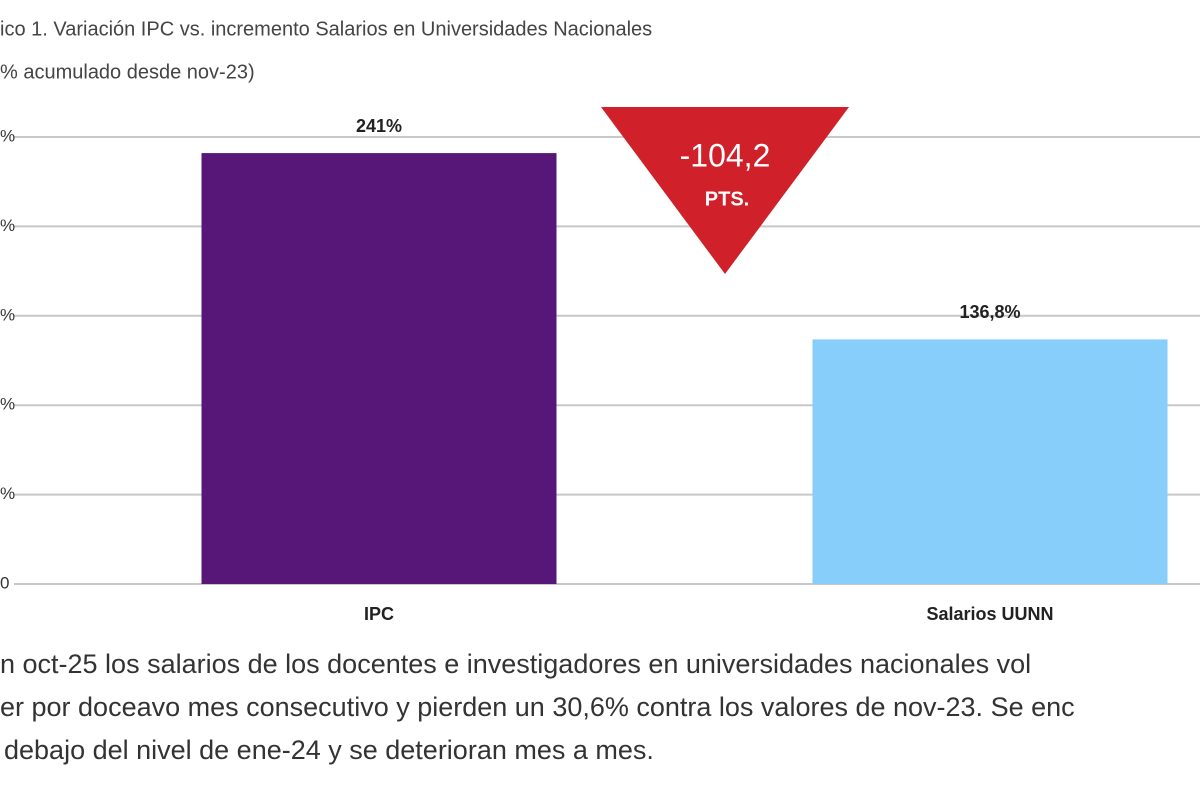 Image resolution: width=1200 pixels, height=800 pixels. I want to click on bar, so click(990, 461).